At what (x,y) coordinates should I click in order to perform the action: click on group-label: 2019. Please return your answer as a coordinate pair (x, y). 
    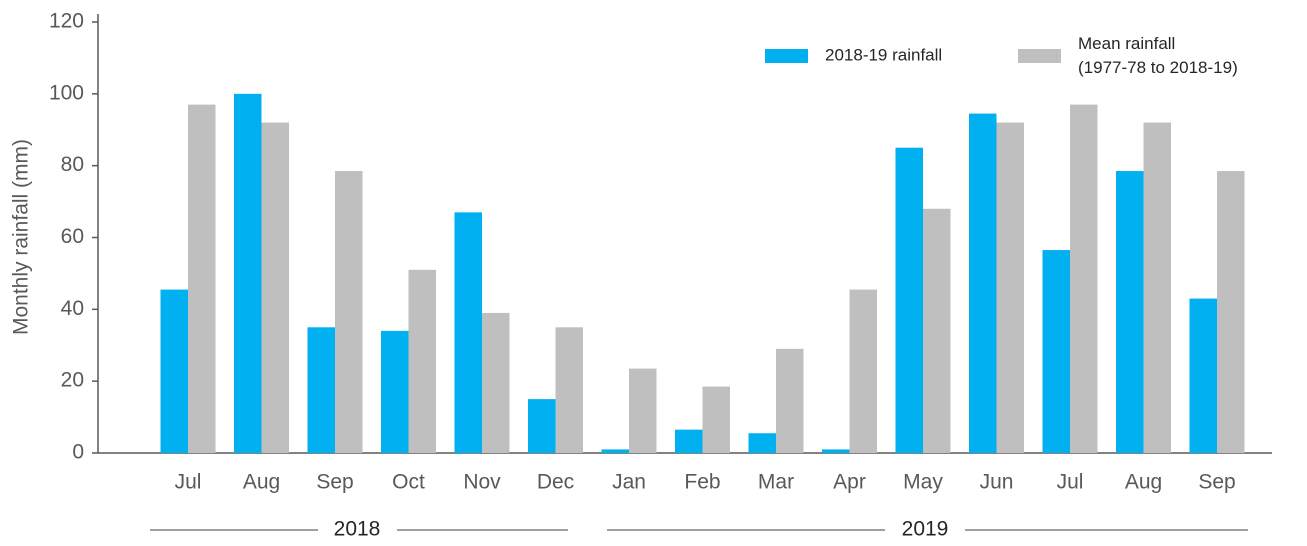
    Looking at the image, I should click on (925, 529).